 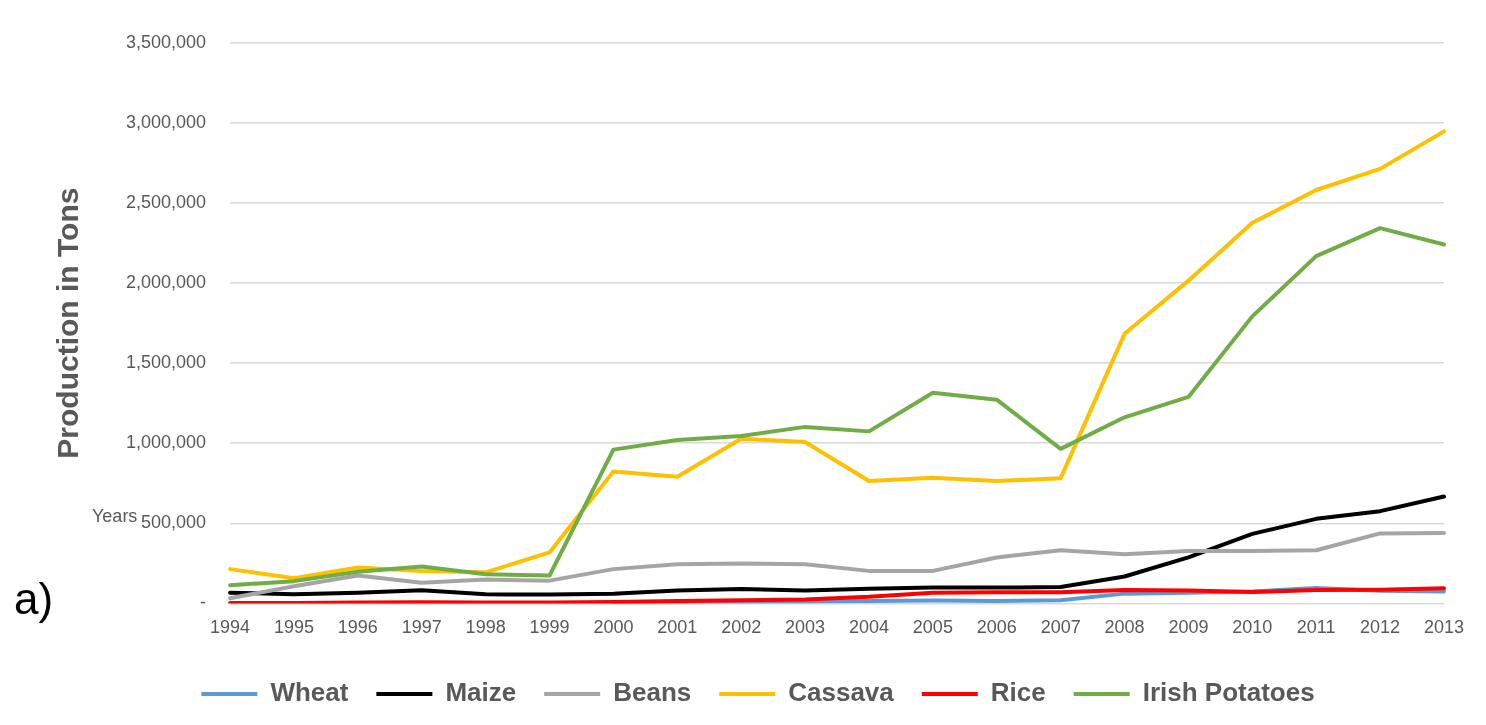 What do you see at coordinates (203, 602) in the screenshot?
I see `y-tick-label: -` at bounding box center [203, 602].